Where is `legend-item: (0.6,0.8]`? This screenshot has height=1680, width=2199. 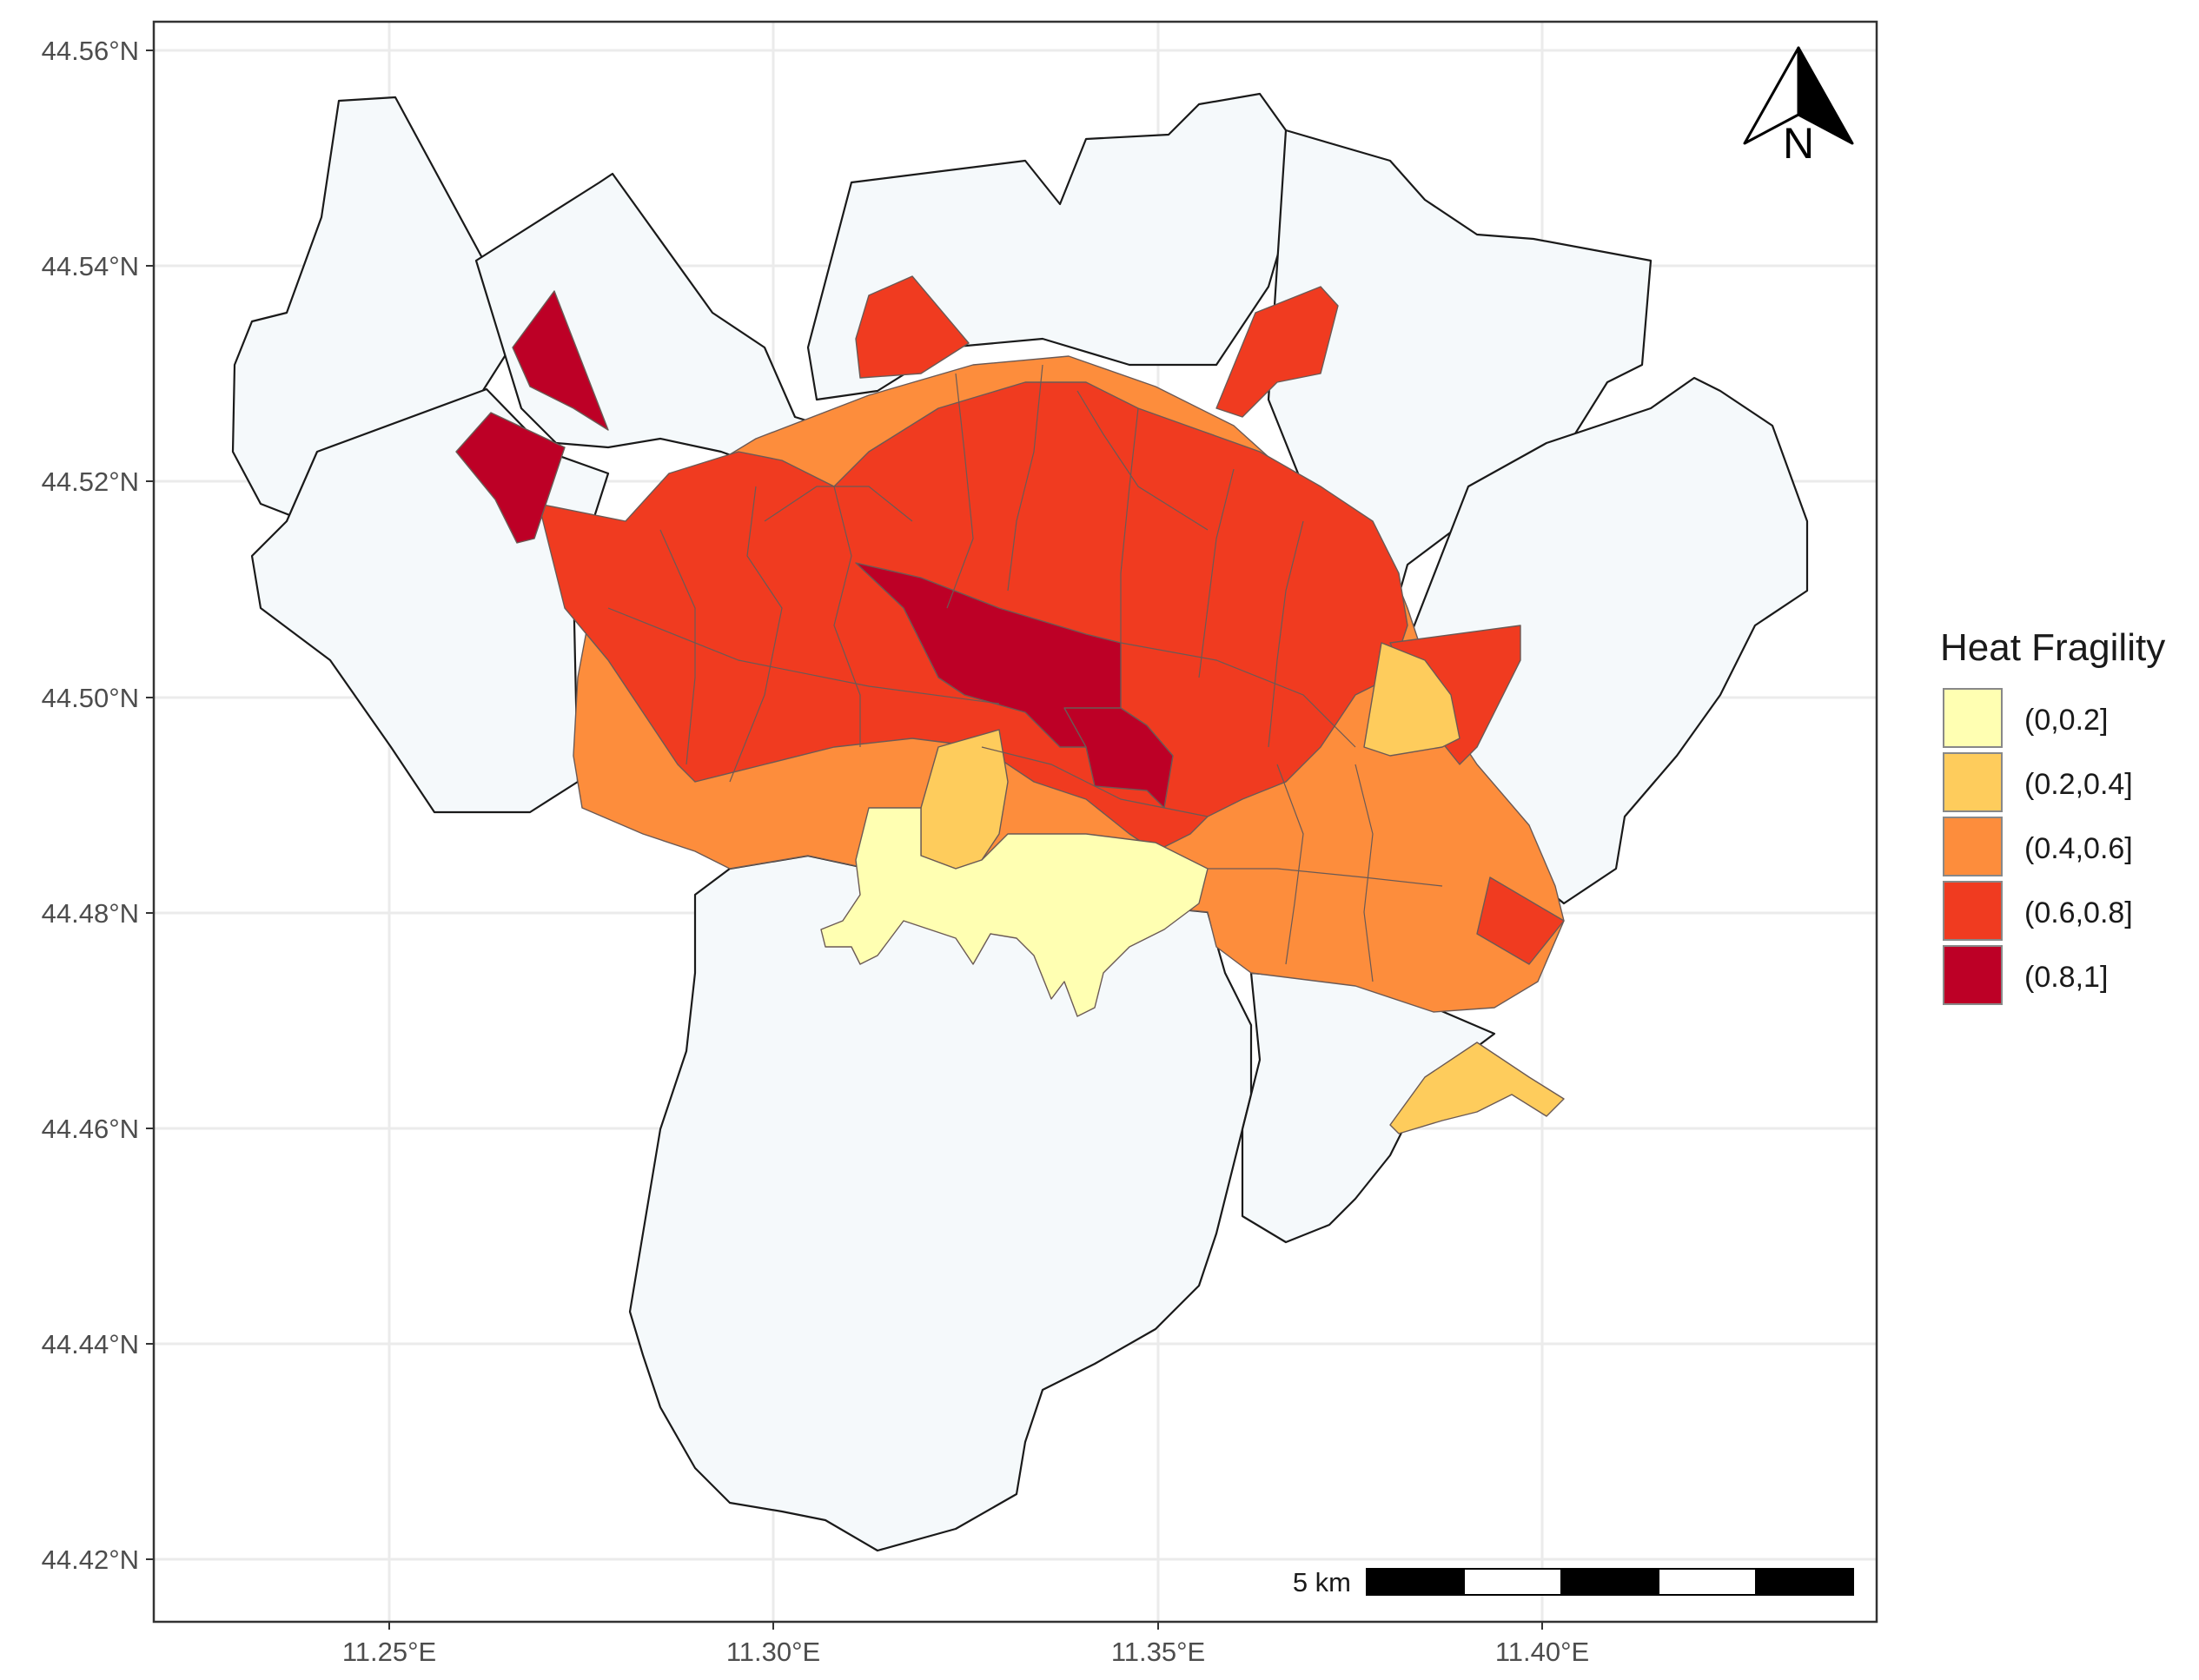 legend-item: (0.6,0.8] is located at coordinates (2038, 911).